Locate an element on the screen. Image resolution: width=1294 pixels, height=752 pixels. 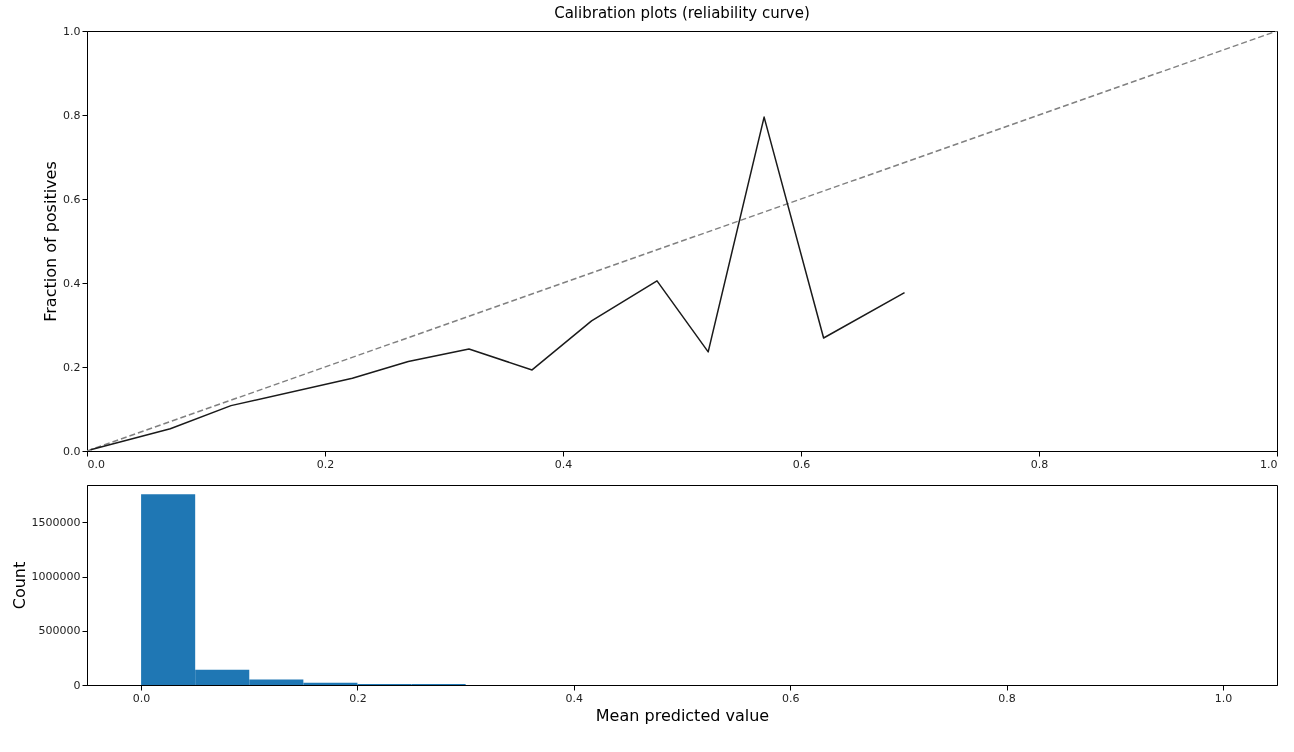
y-tick-label: 500000 is located at coordinates (59, 631).